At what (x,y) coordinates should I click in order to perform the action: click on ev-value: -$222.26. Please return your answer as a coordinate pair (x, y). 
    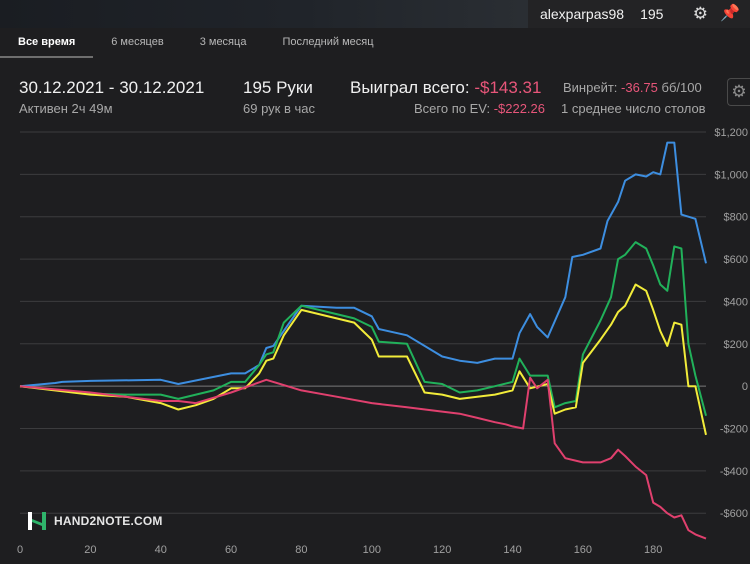
    Looking at the image, I should click on (519, 108).